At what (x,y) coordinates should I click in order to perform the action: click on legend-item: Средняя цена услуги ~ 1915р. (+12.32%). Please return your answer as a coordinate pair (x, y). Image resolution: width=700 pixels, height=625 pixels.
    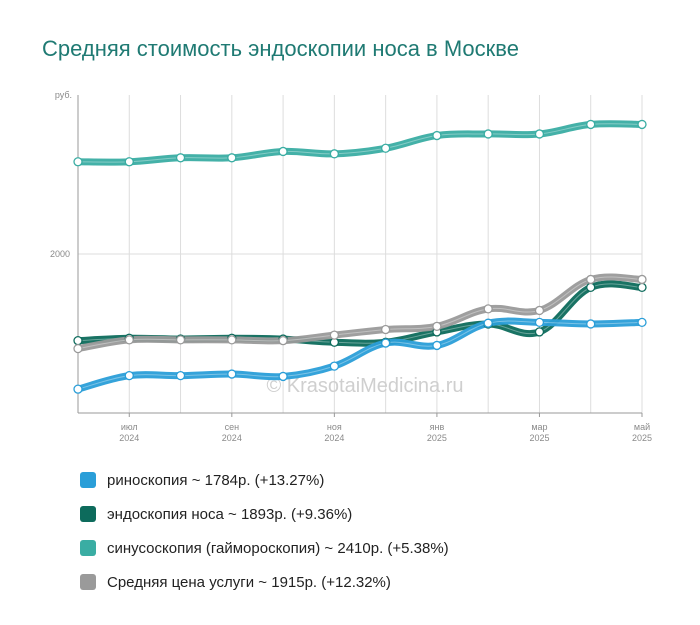
    Looking at the image, I should click on (264, 582).